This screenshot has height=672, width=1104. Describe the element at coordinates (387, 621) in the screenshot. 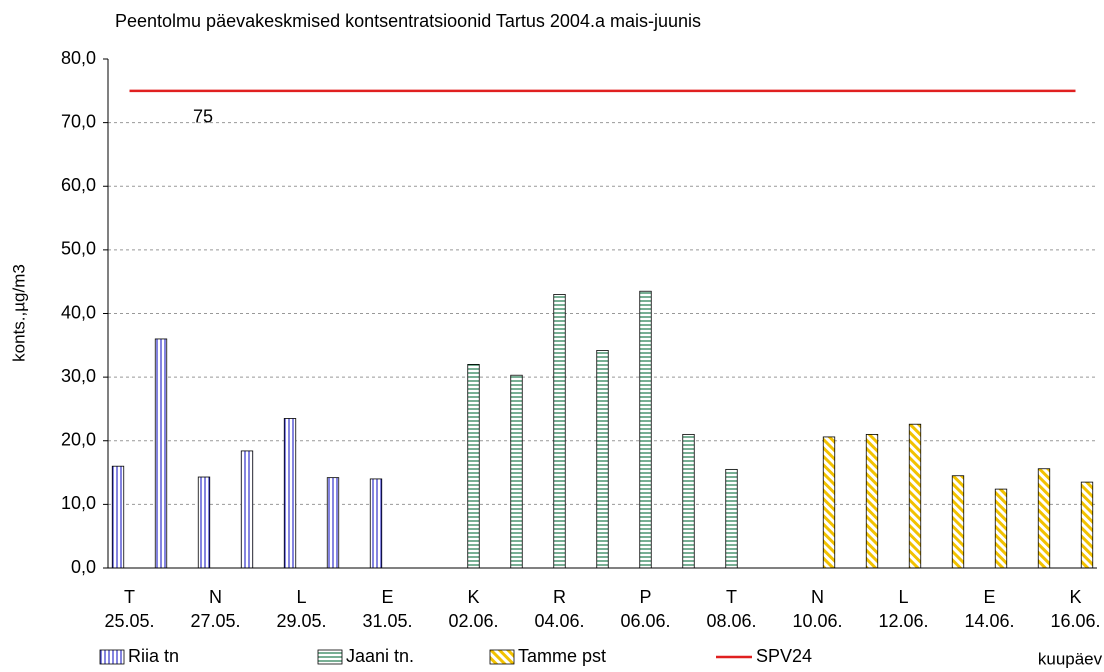

I see `x-tick-label: 31.05.` at that location.